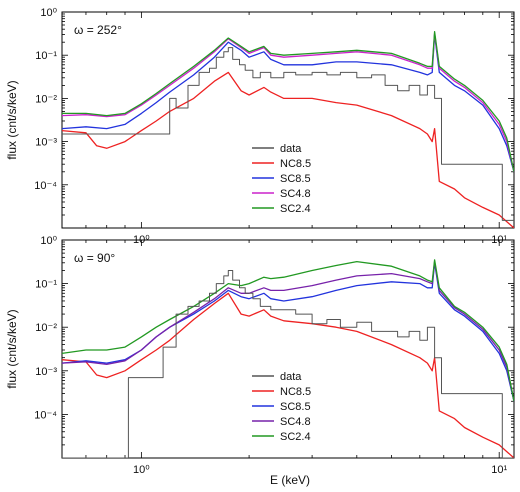 Image resolution: width=520 pixels, height=492 pixels. What do you see at coordinates (98, 30) in the screenshot?
I see `panel-annotation: ω = 252°` at bounding box center [98, 30].